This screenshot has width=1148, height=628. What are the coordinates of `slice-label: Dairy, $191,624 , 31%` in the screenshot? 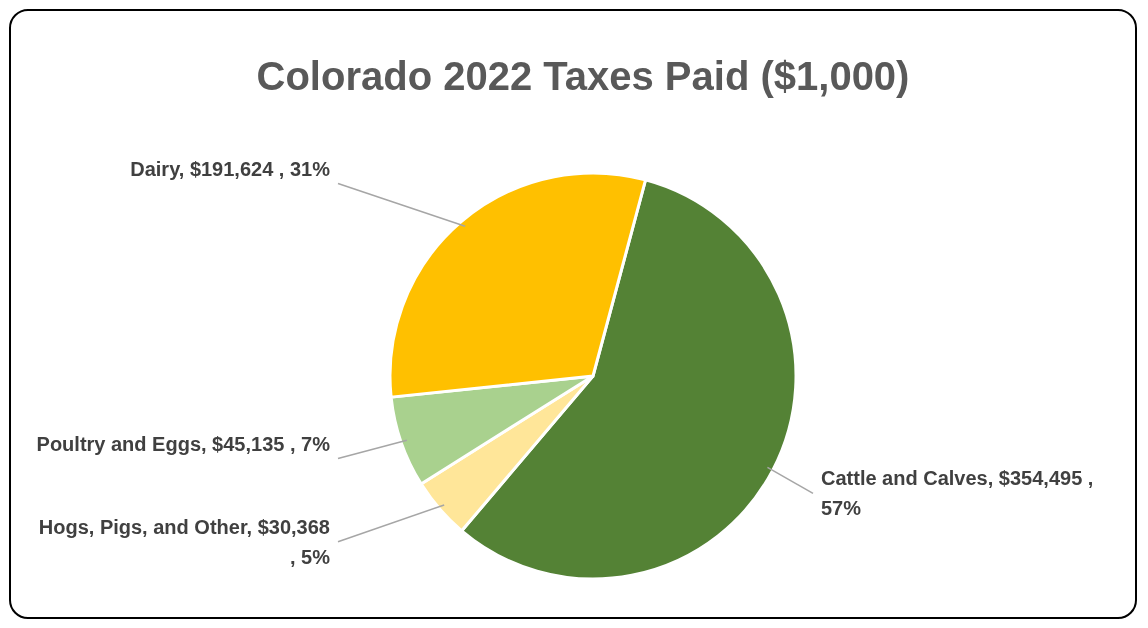 It's located at (229, 169).